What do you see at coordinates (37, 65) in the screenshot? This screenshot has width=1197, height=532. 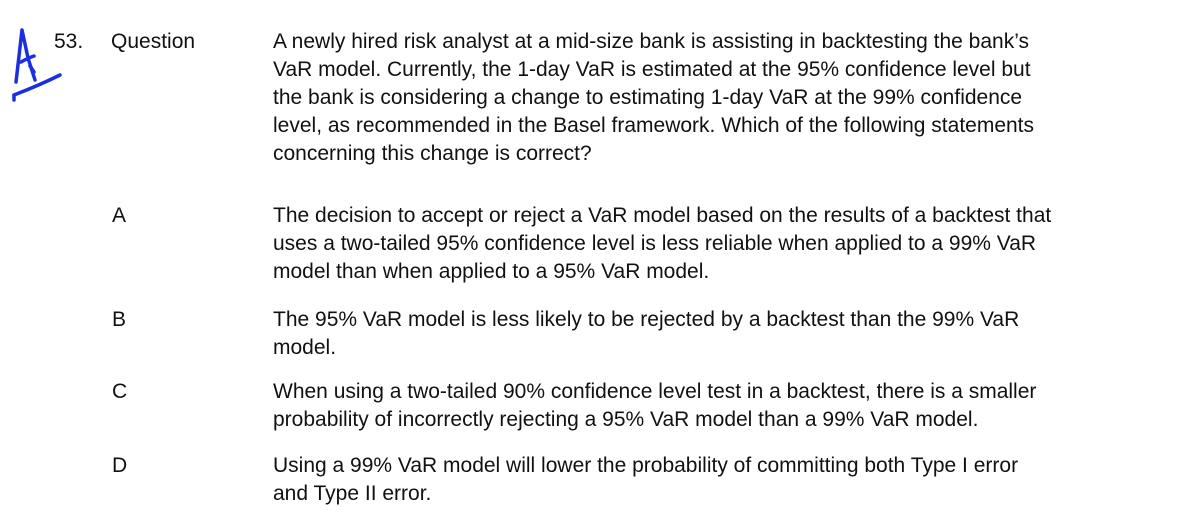 I see `handwritten-answer-mark` at bounding box center [37, 65].